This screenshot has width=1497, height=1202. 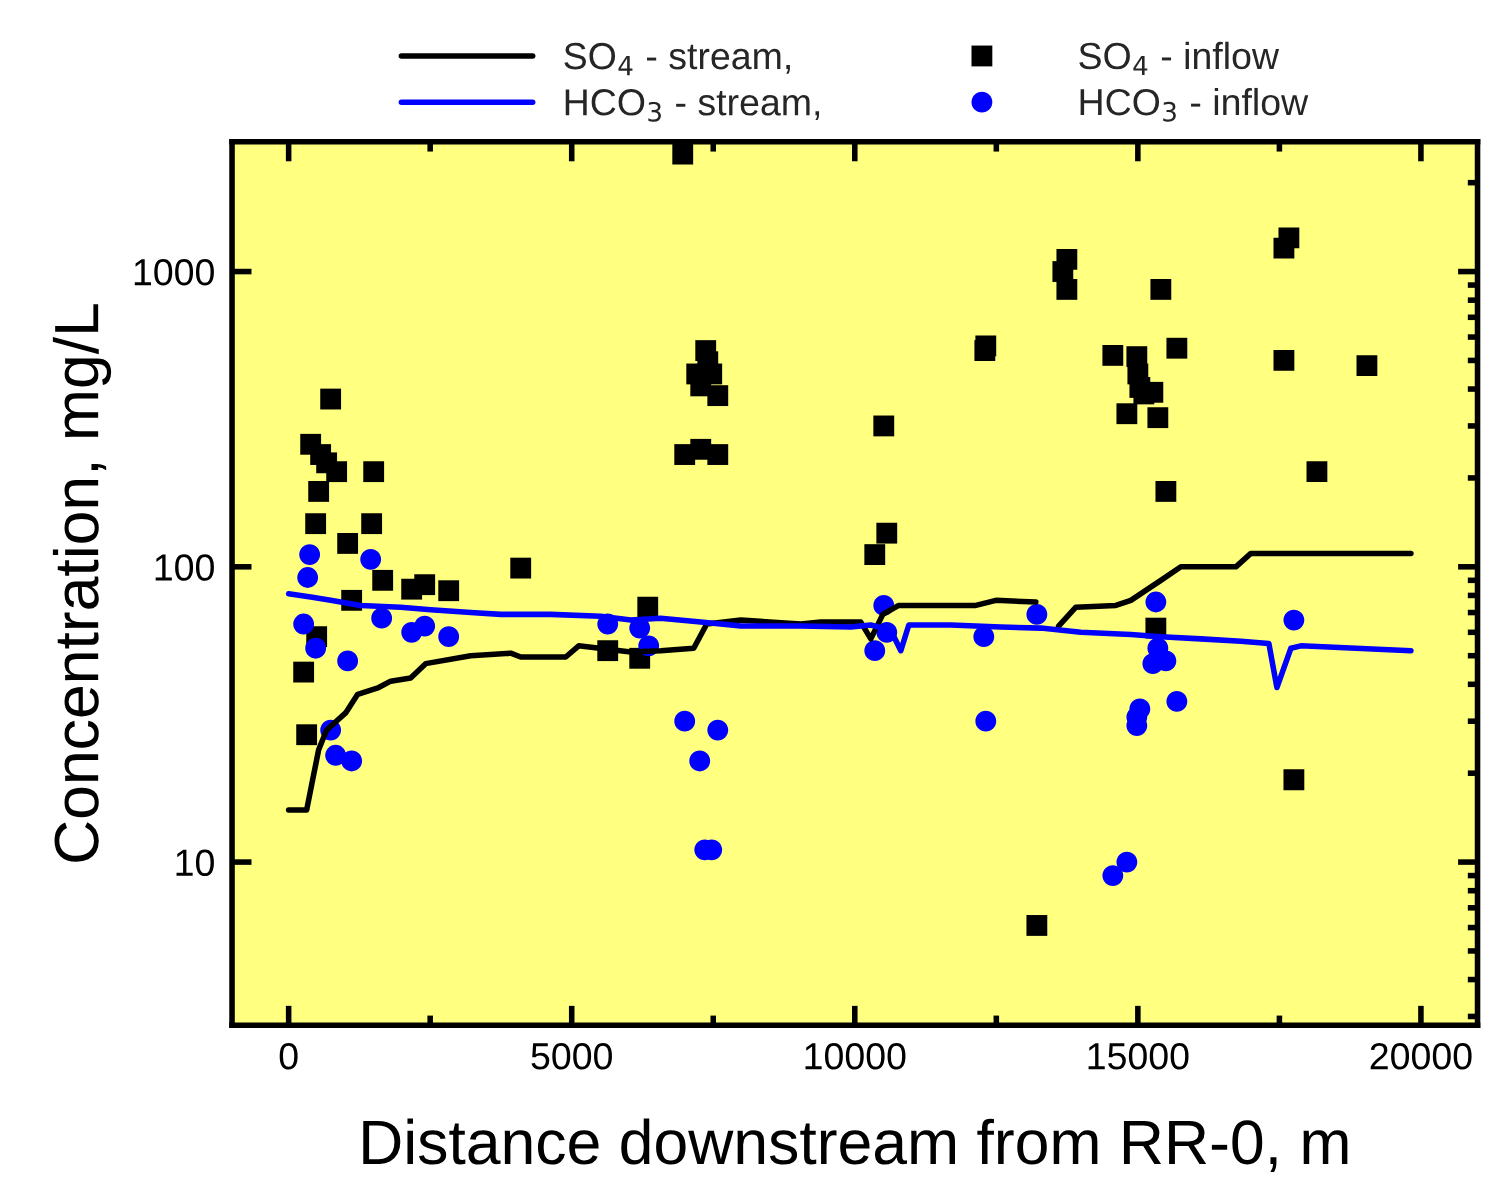 I want to click on y-tick-label: 10, so click(x=195, y=863).